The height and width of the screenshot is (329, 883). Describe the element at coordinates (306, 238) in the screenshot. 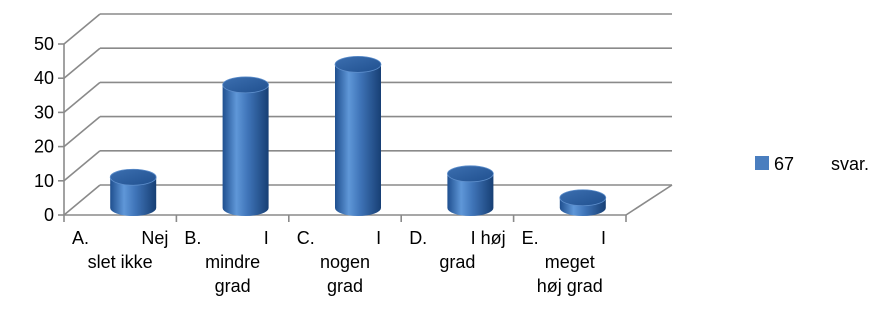

I see `category-label-line: C.` at that location.